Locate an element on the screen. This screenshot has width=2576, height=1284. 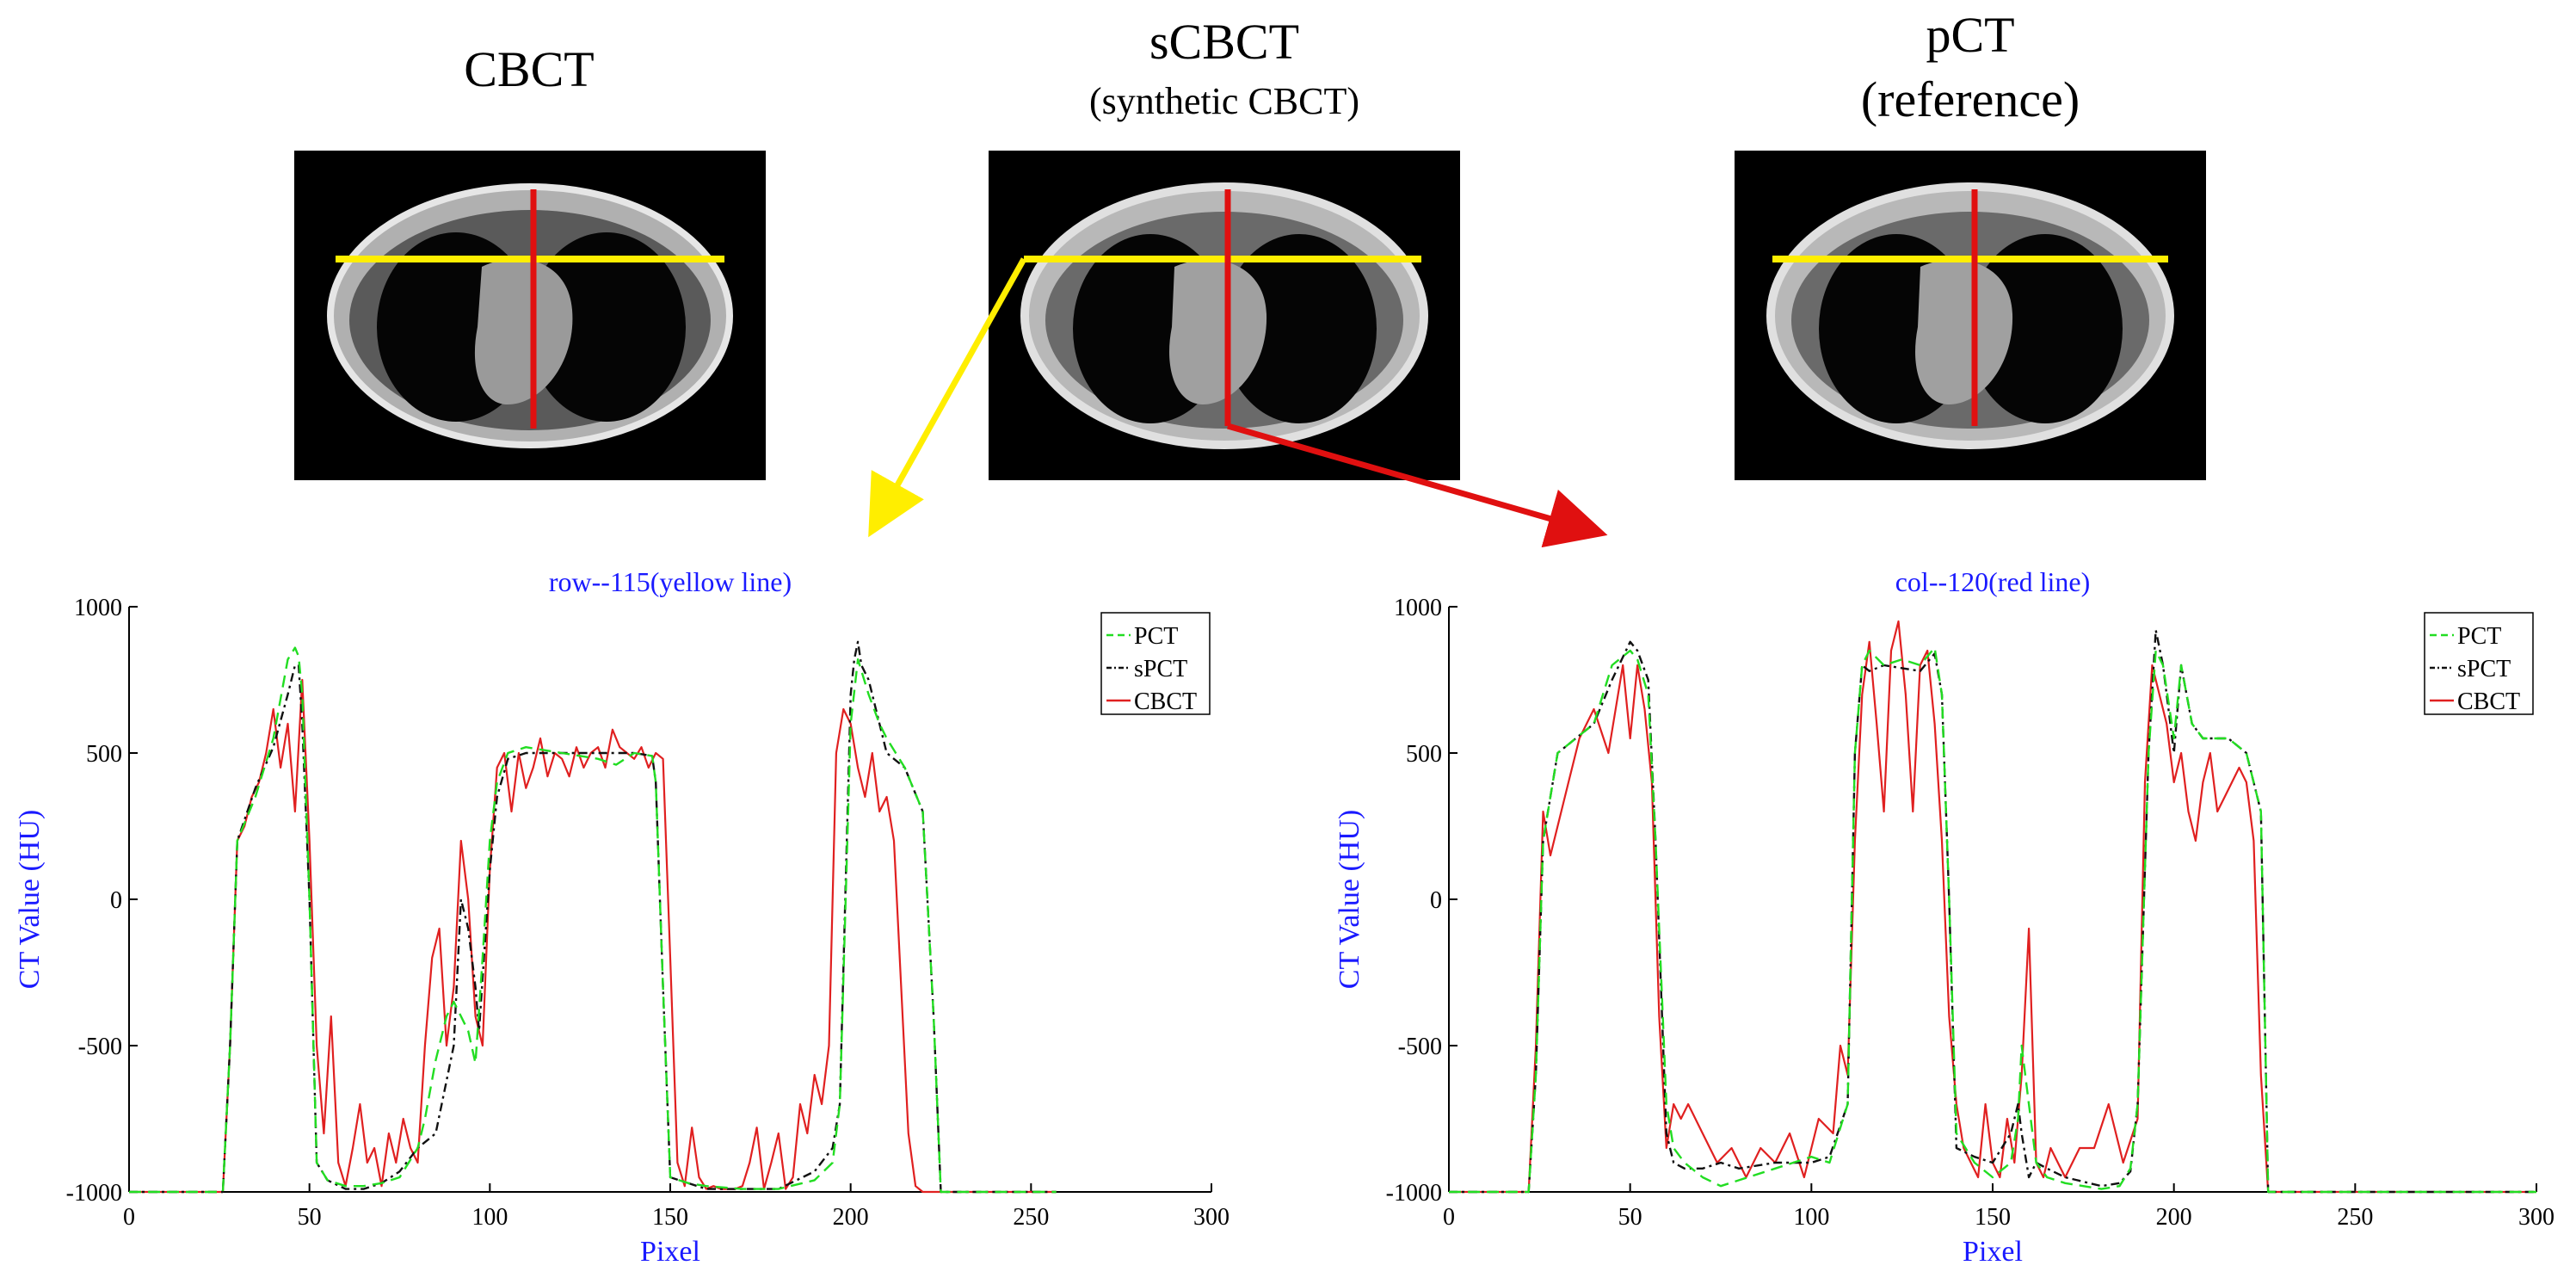
row-x-axis-label: Pixel is located at coordinates (670, 1252).